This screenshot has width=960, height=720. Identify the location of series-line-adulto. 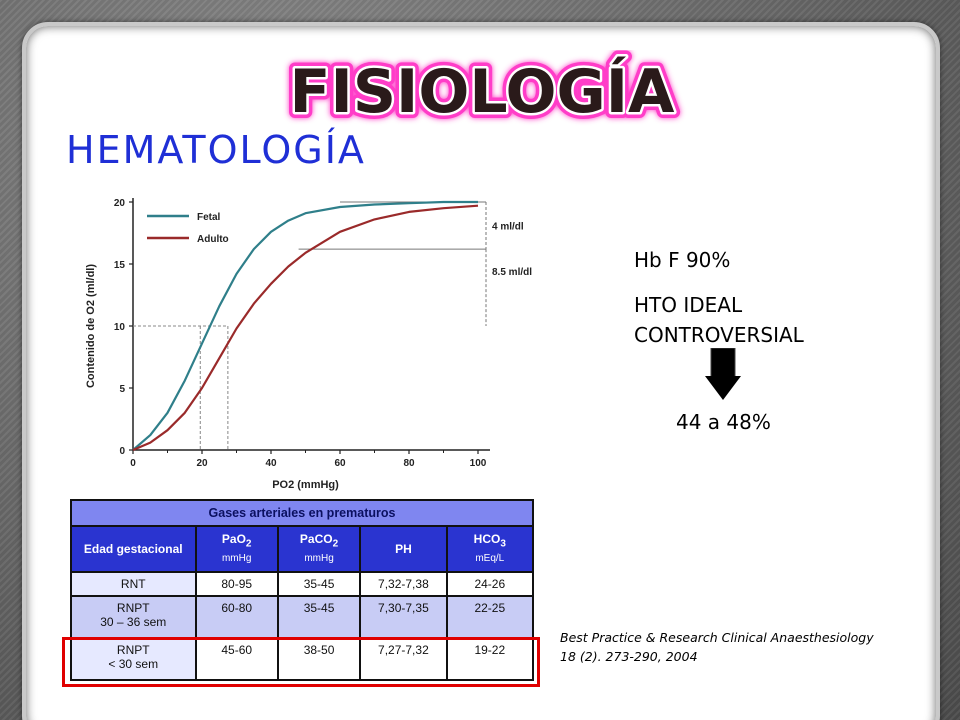
(305, 328).